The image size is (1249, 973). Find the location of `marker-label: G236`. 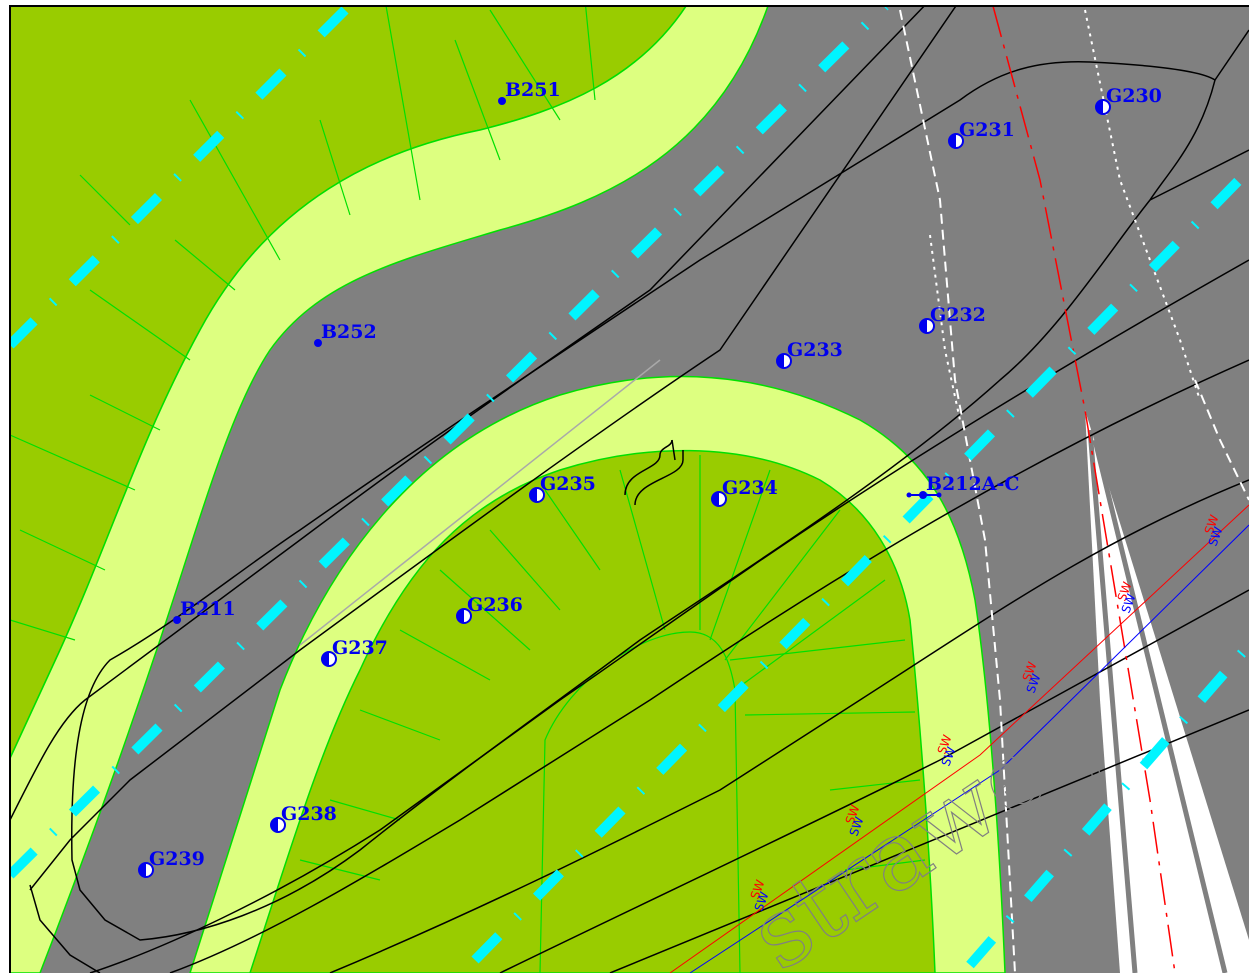

marker-label: G236 is located at coordinates (495, 605).